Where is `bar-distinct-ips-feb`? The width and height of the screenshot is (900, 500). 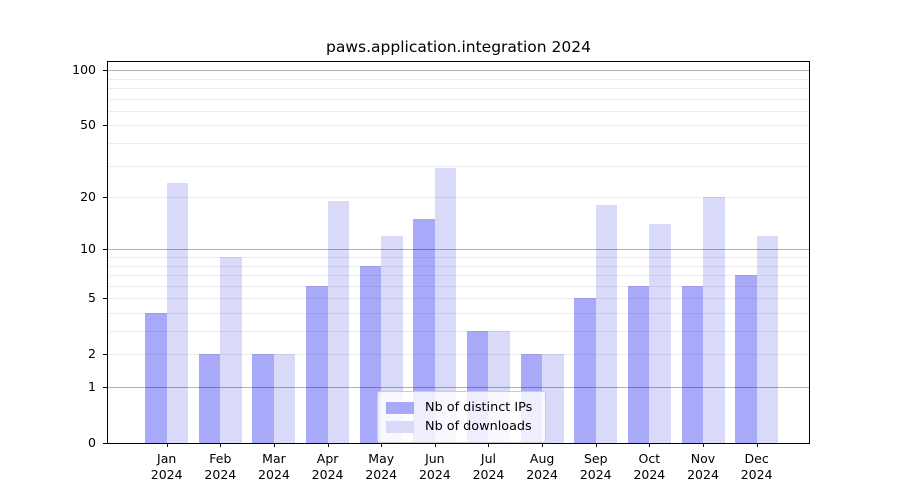 bar-distinct-ips-feb is located at coordinates (209, 398).